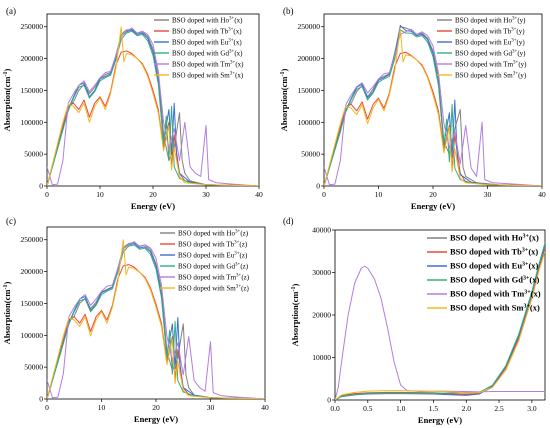 This screenshot has height=428, width=550. I want to click on legend-entry-sm: BSO doped with Sm3+(z), so click(214, 289).